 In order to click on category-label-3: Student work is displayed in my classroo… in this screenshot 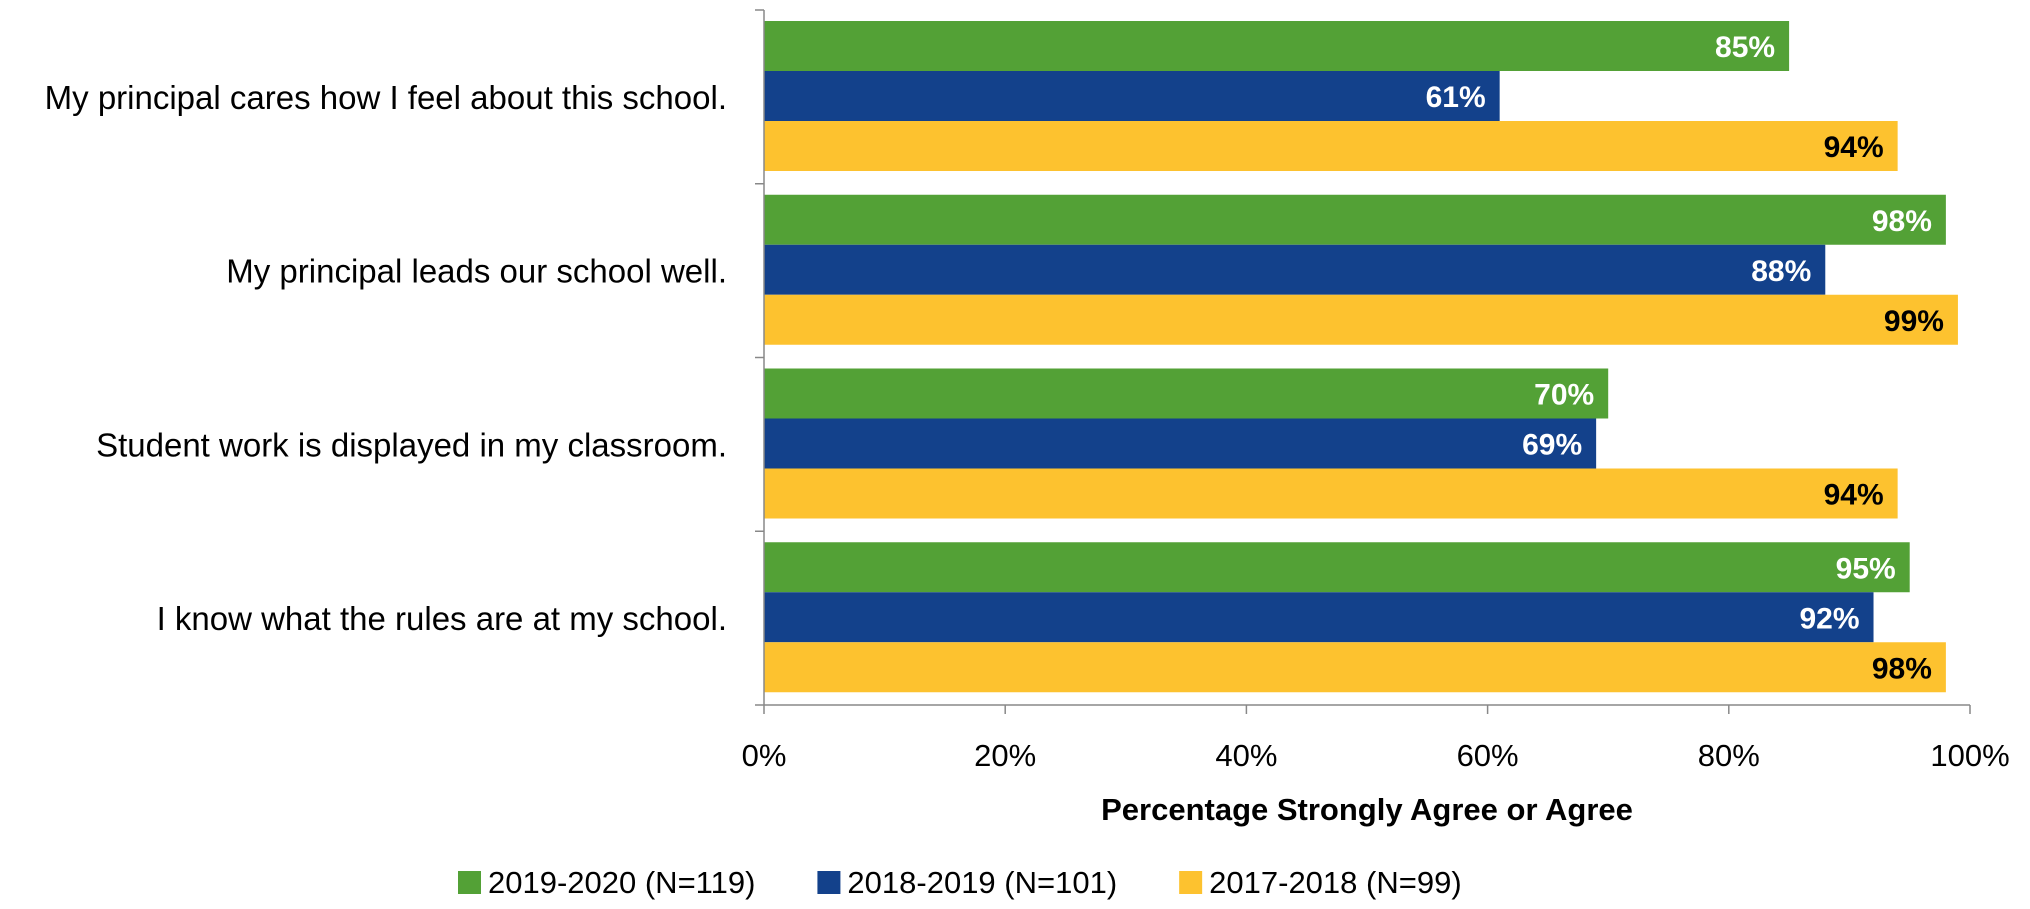, I will do `click(411, 444)`.